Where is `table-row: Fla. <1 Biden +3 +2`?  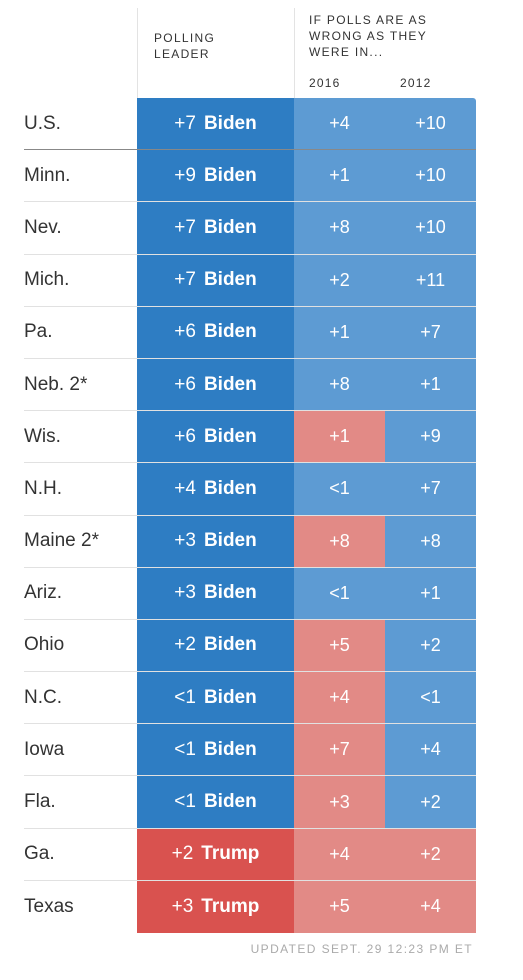
table-row: Fla. <1 Biden +3 +2 is located at coordinates (250, 802).